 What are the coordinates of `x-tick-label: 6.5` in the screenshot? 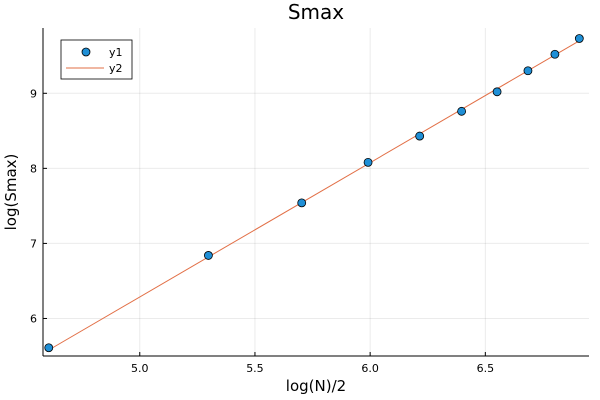 It's located at (486, 368).